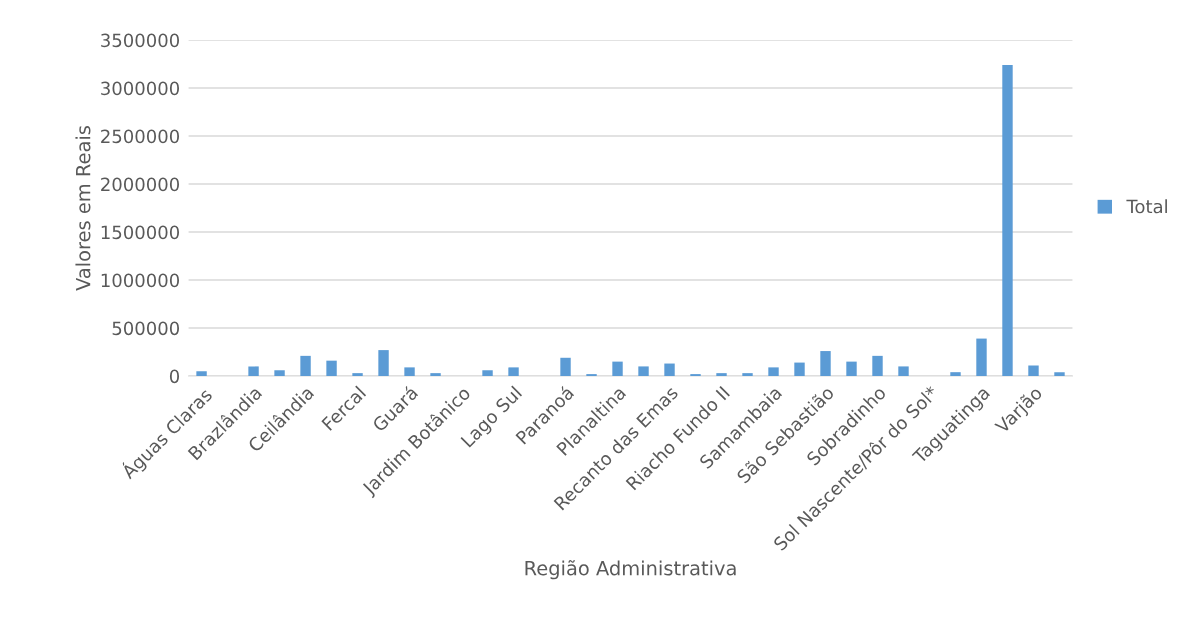  Describe the element at coordinates (140, 184) in the screenshot. I see `y-tick-label: 2000000` at that location.